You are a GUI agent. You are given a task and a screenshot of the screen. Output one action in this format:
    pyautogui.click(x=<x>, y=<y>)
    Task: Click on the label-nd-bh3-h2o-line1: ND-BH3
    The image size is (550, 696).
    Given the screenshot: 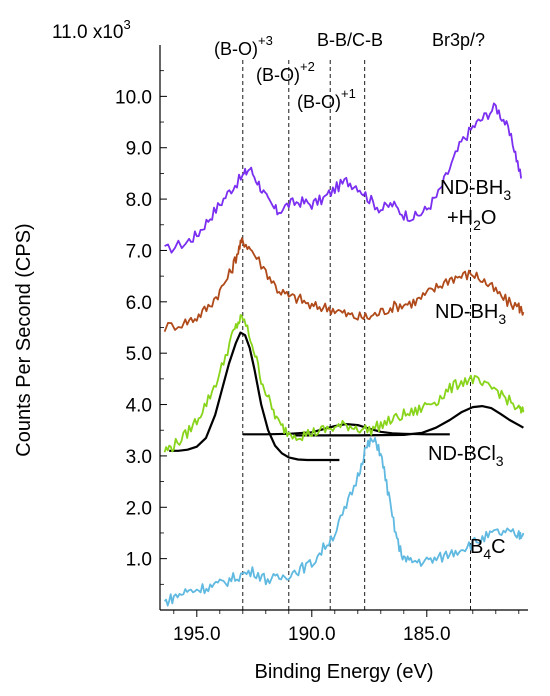 What is the action you would take?
    pyautogui.click(x=475, y=190)
    